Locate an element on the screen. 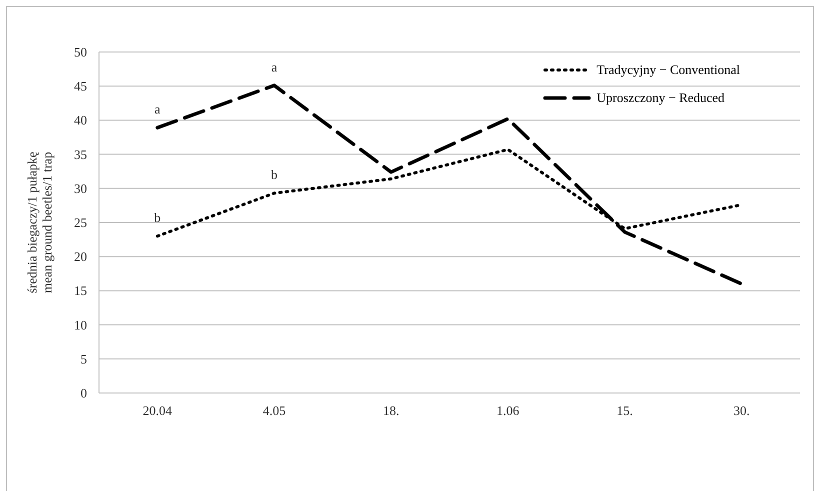 Image resolution: width=820 pixels, height=491 pixels. x-tick-label: 20.04 is located at coordinates (157, 410).